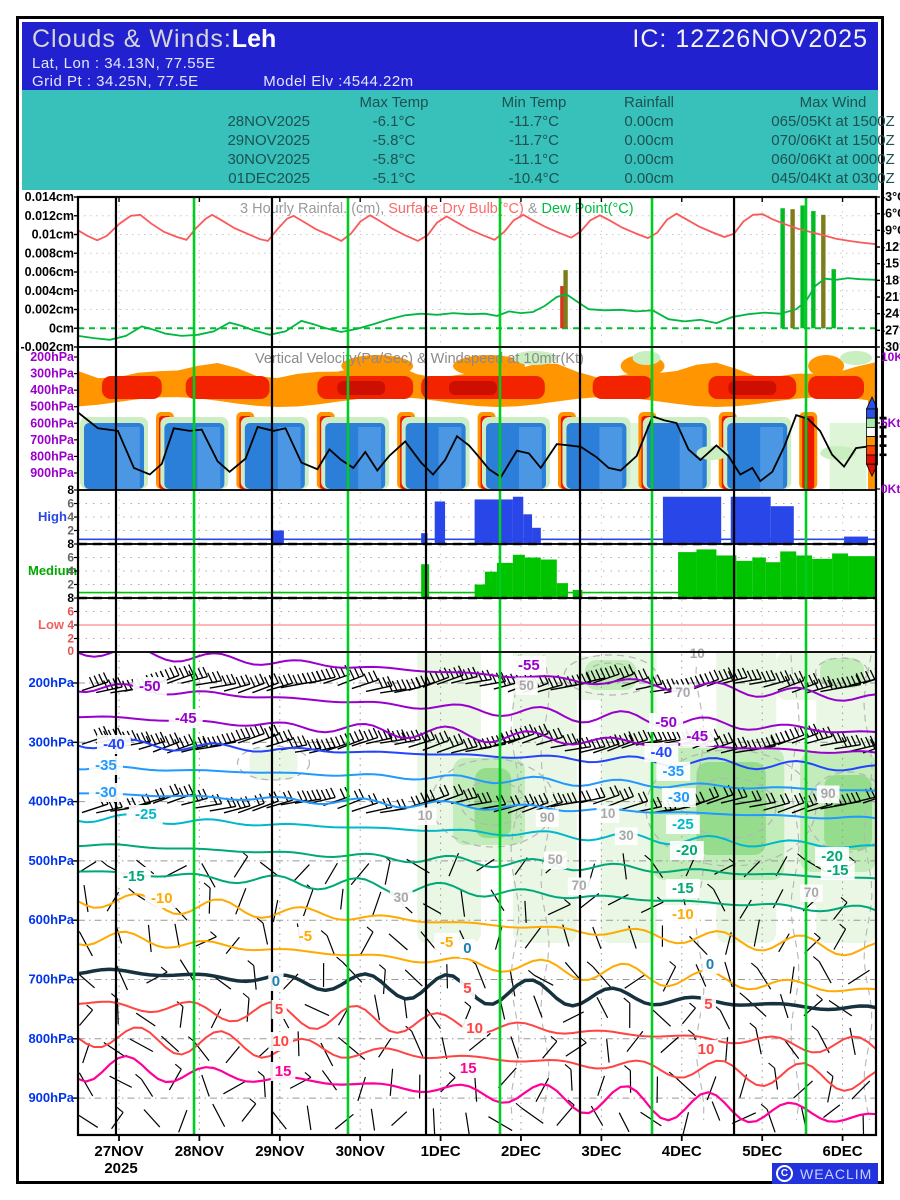 The height and width of the screenshot is (1200, 900). Describe the element at coordinates (890, 197) in the screenshot. I see `svg-text: -3°C` at that location.